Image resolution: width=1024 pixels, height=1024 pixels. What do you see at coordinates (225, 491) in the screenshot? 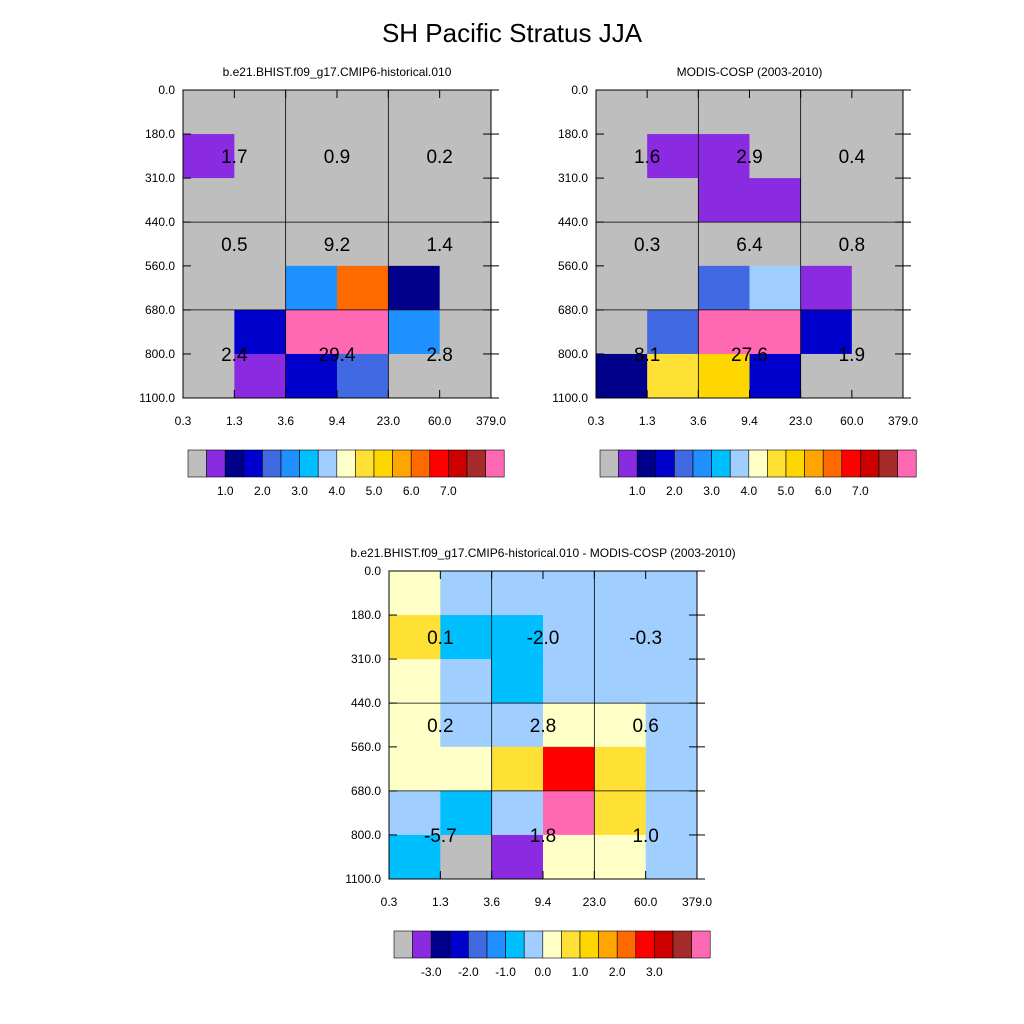
I see `colorbar-label: 1.0` at bounding box center [225, 491].